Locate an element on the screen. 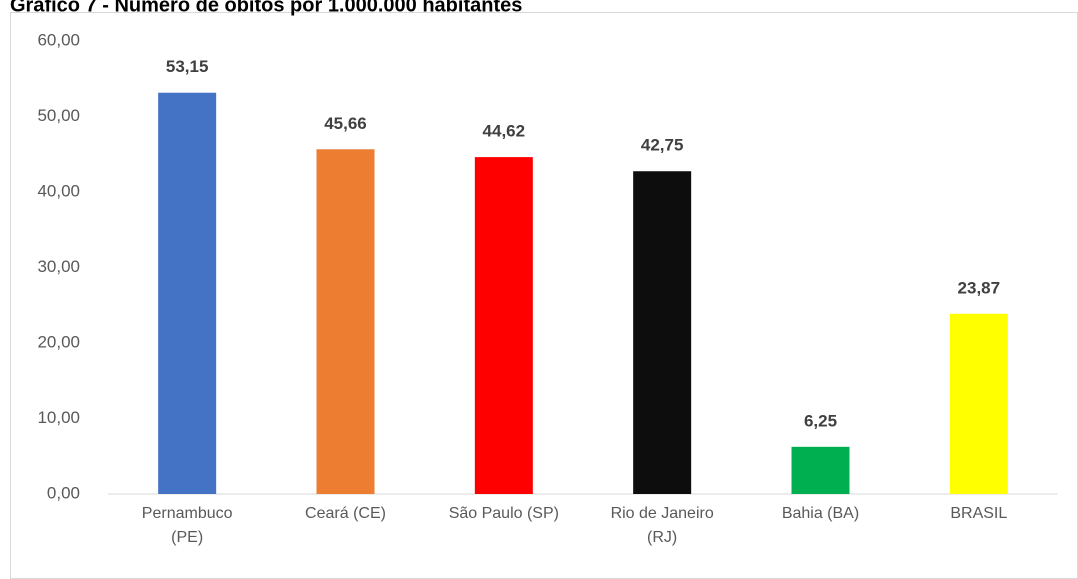 Image resolution: width=1078 pixels, height=579 pixels. data-label: 23,87 is located at coordinates (979, 287).